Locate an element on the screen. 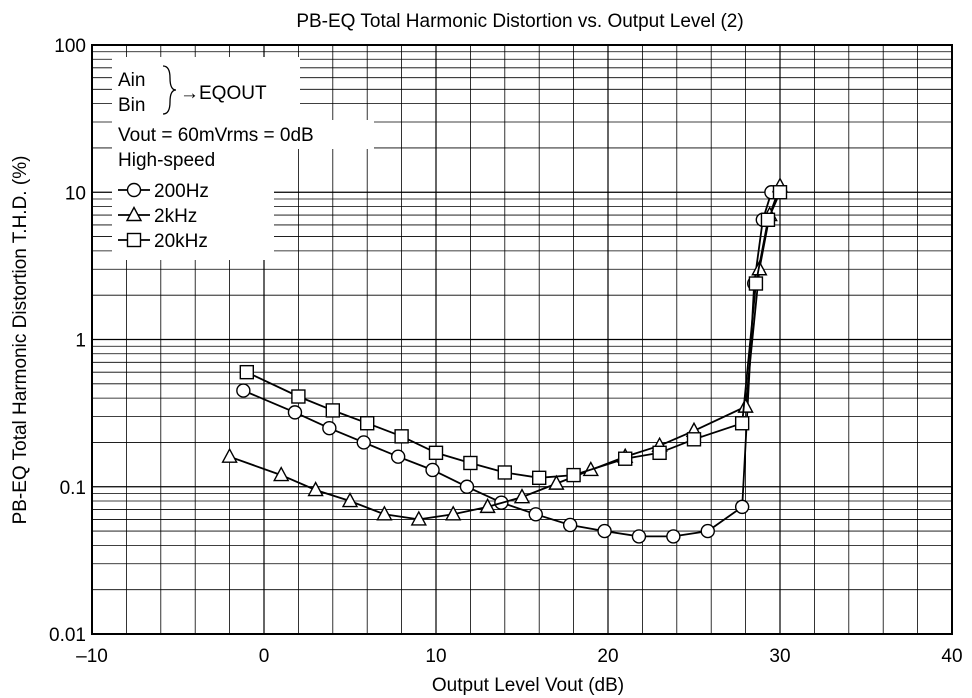  legend-eqout: →EQOUT is located at coordinates (223, 93).